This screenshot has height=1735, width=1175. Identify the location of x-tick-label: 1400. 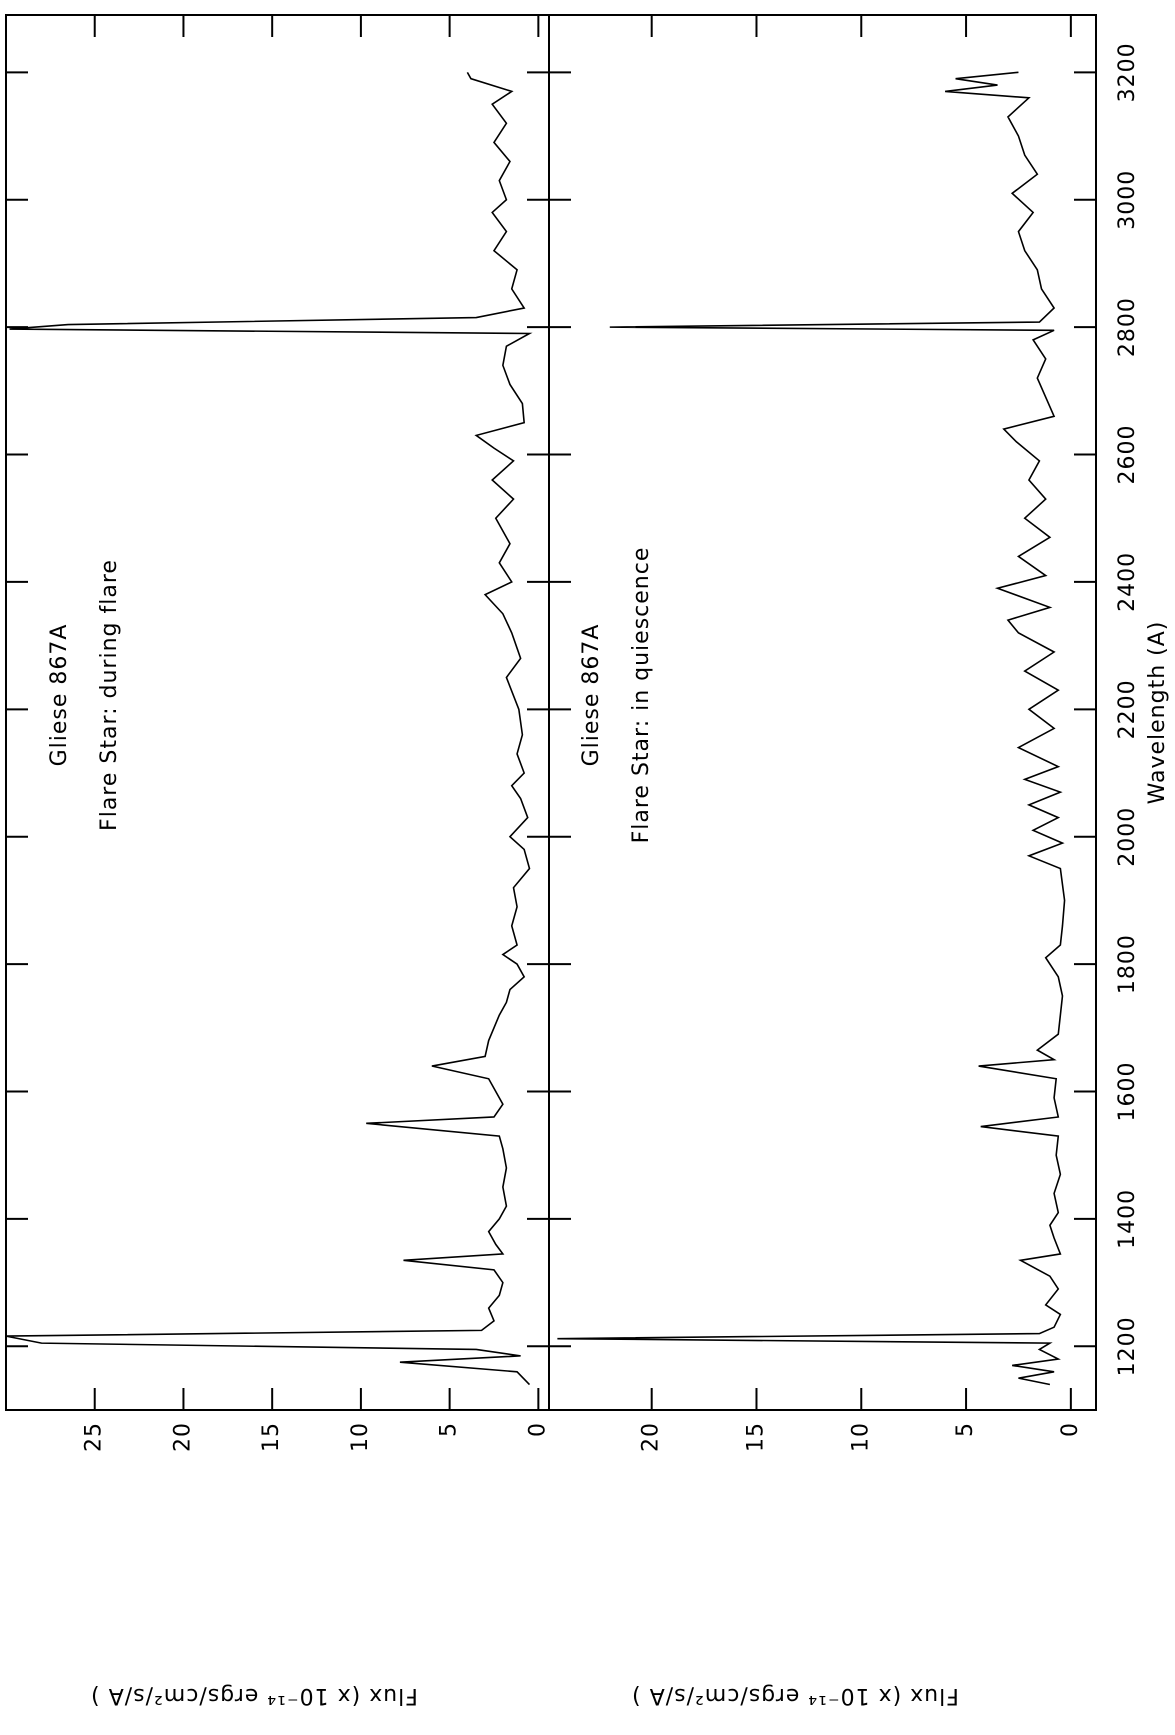
(1127, 1219).